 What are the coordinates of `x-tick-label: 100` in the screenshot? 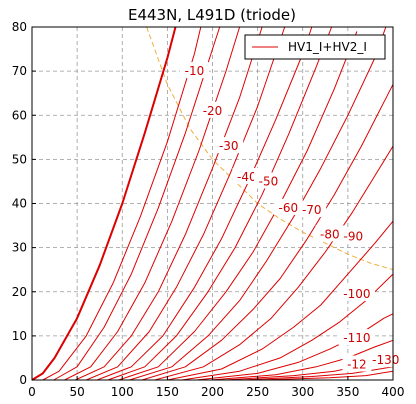 It's located at (122, 392).